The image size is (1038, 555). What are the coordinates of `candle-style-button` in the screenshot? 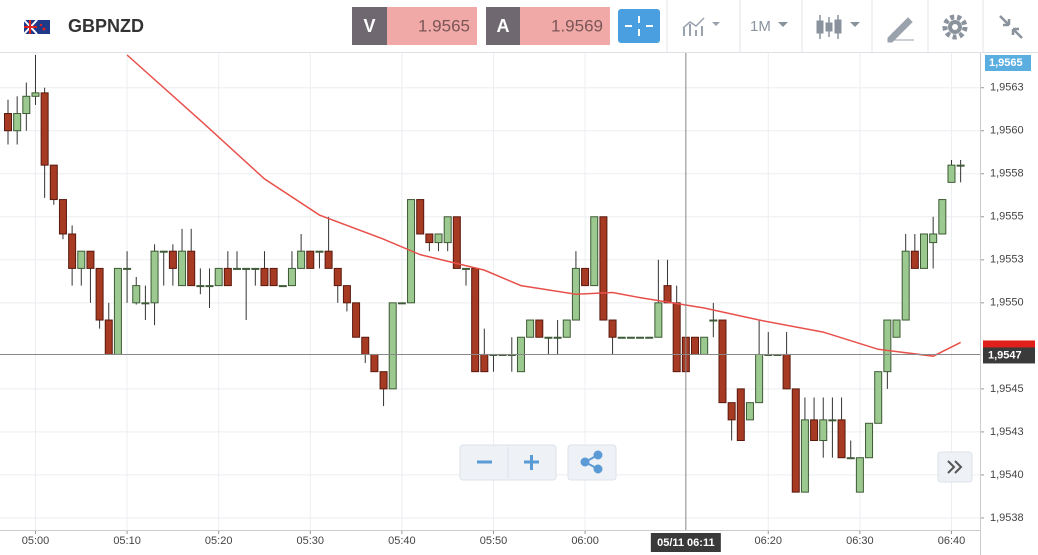 It's located at (838, 27).